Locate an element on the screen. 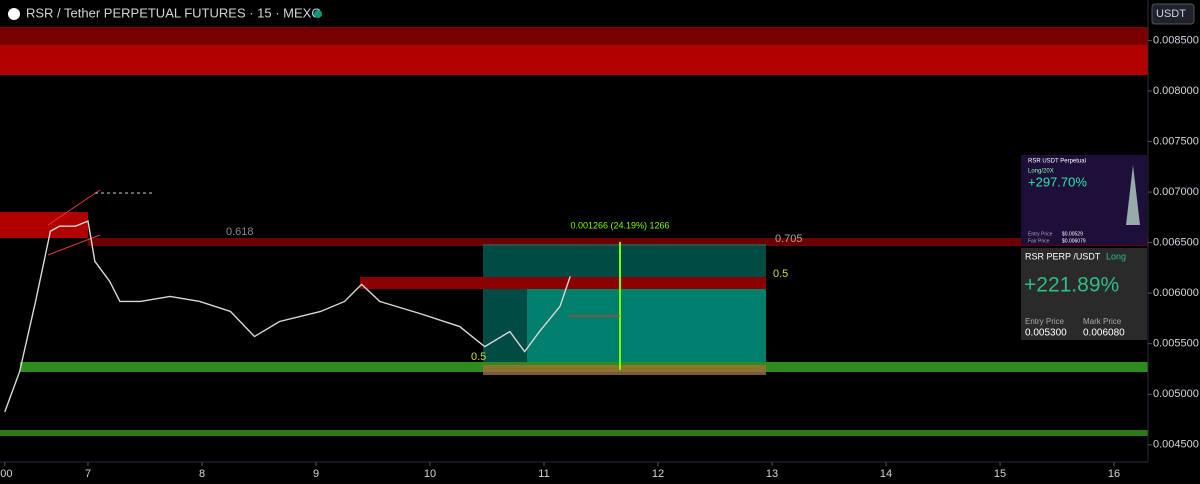  card-title: RSR USDT Perpetual is located at coordinates (1057, 162).